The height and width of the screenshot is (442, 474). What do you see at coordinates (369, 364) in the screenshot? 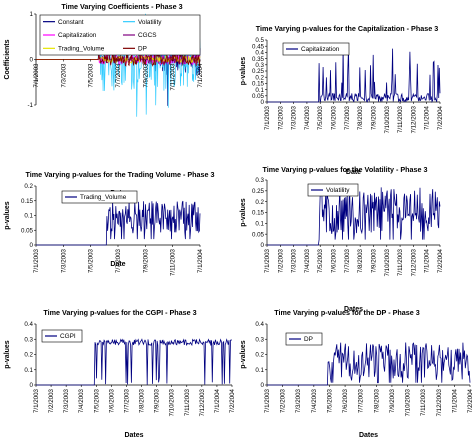
I see `series-line-dp` at bounding box center [369, 364].